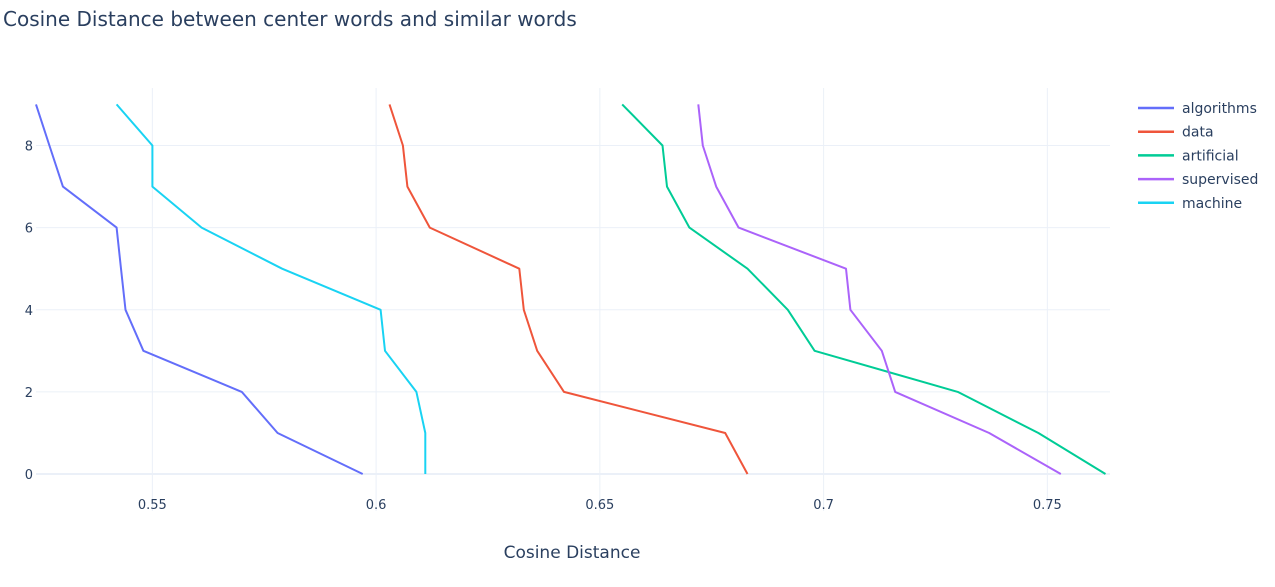  Describe the element at coordinates (1212, 204) in the screenshot. I see `legend-label: machine` at that location.